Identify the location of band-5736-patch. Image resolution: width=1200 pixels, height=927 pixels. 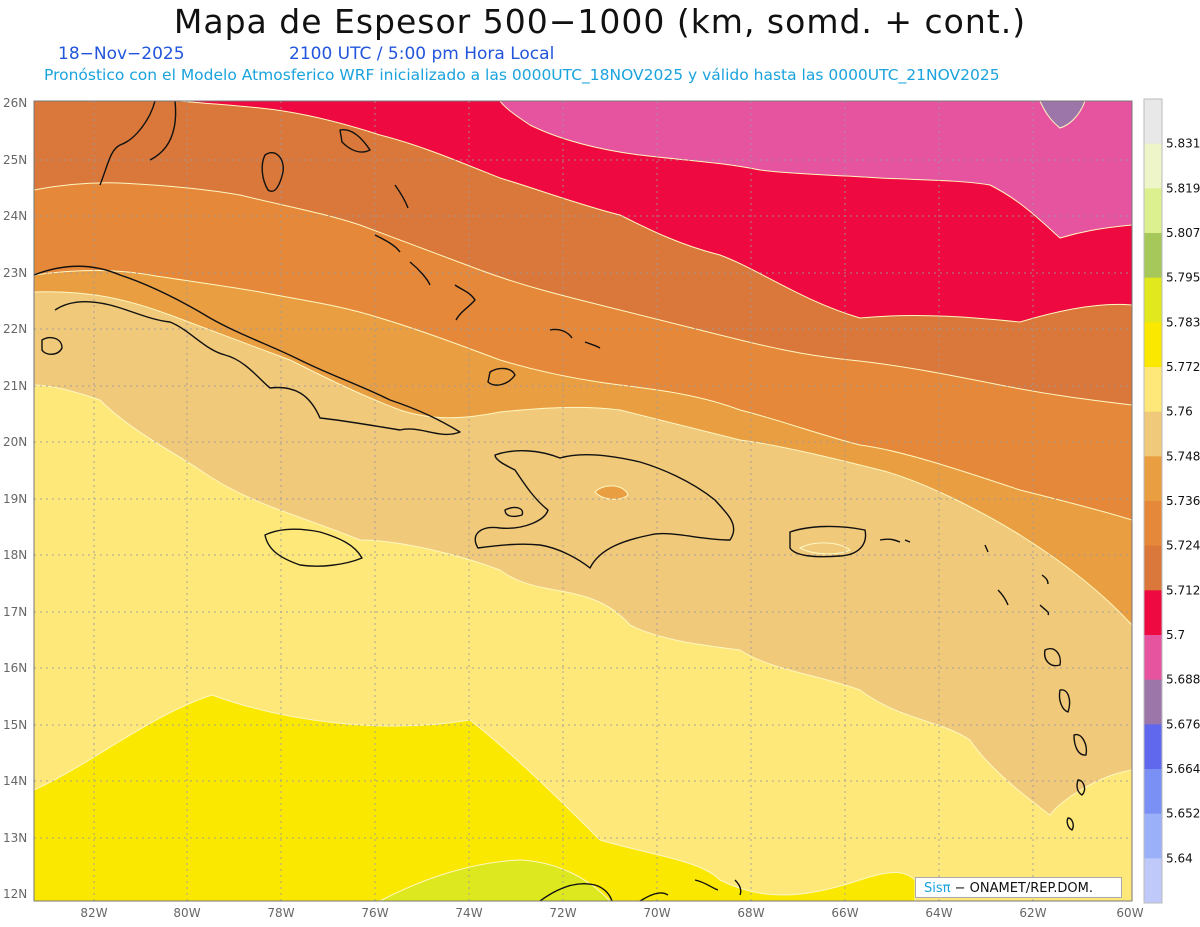
(611, 492).